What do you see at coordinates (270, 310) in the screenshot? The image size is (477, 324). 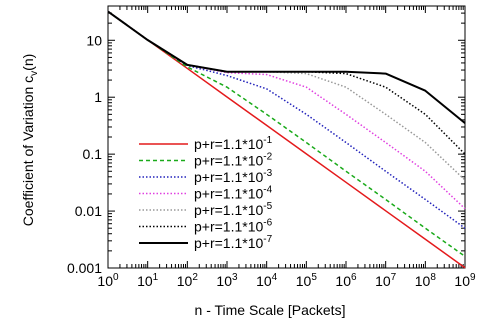 I see `x-axis-label: n - Time Scale [Packets]` at bounding box center [270, 310].